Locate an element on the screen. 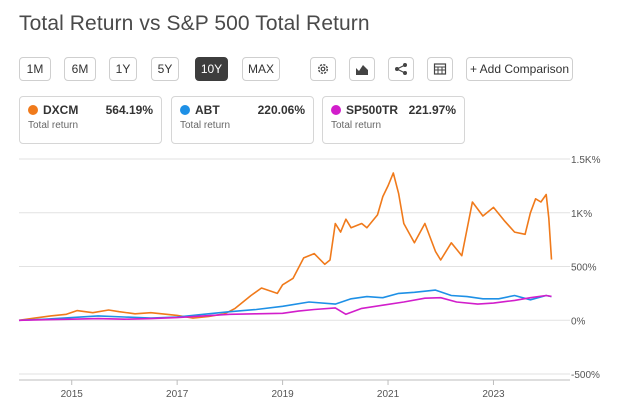  x-tick-label: 2017 is located at coordinates (177, 394).